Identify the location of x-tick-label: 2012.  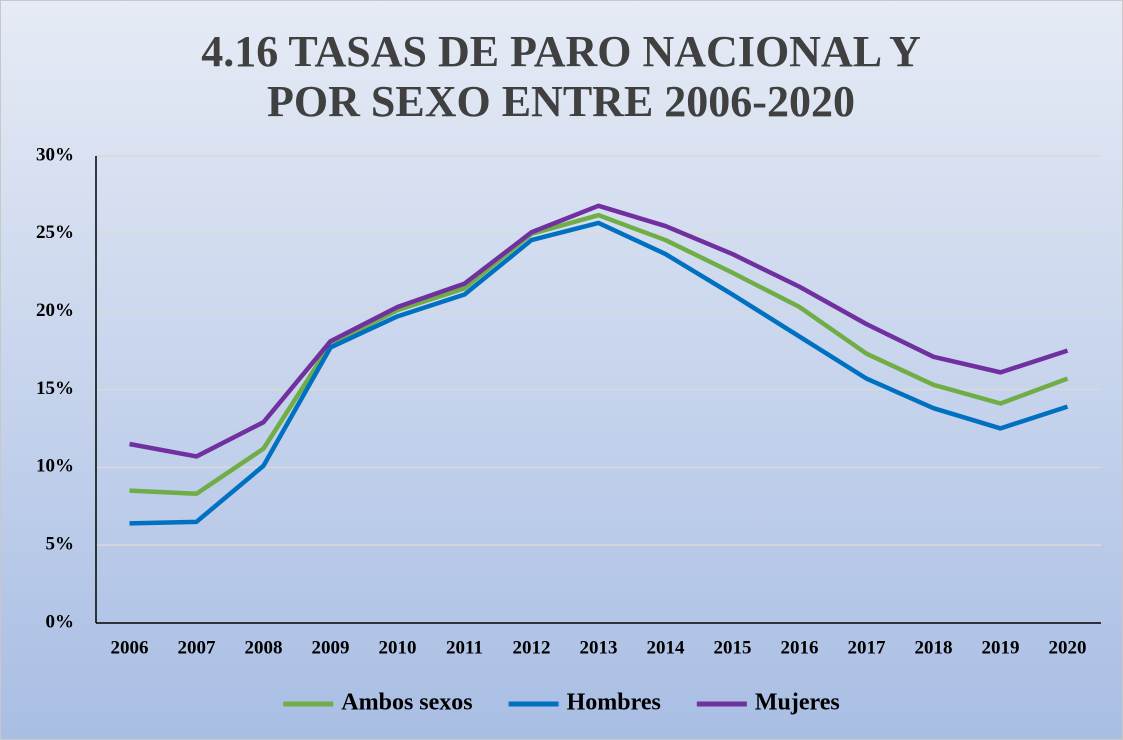
(532, 647).